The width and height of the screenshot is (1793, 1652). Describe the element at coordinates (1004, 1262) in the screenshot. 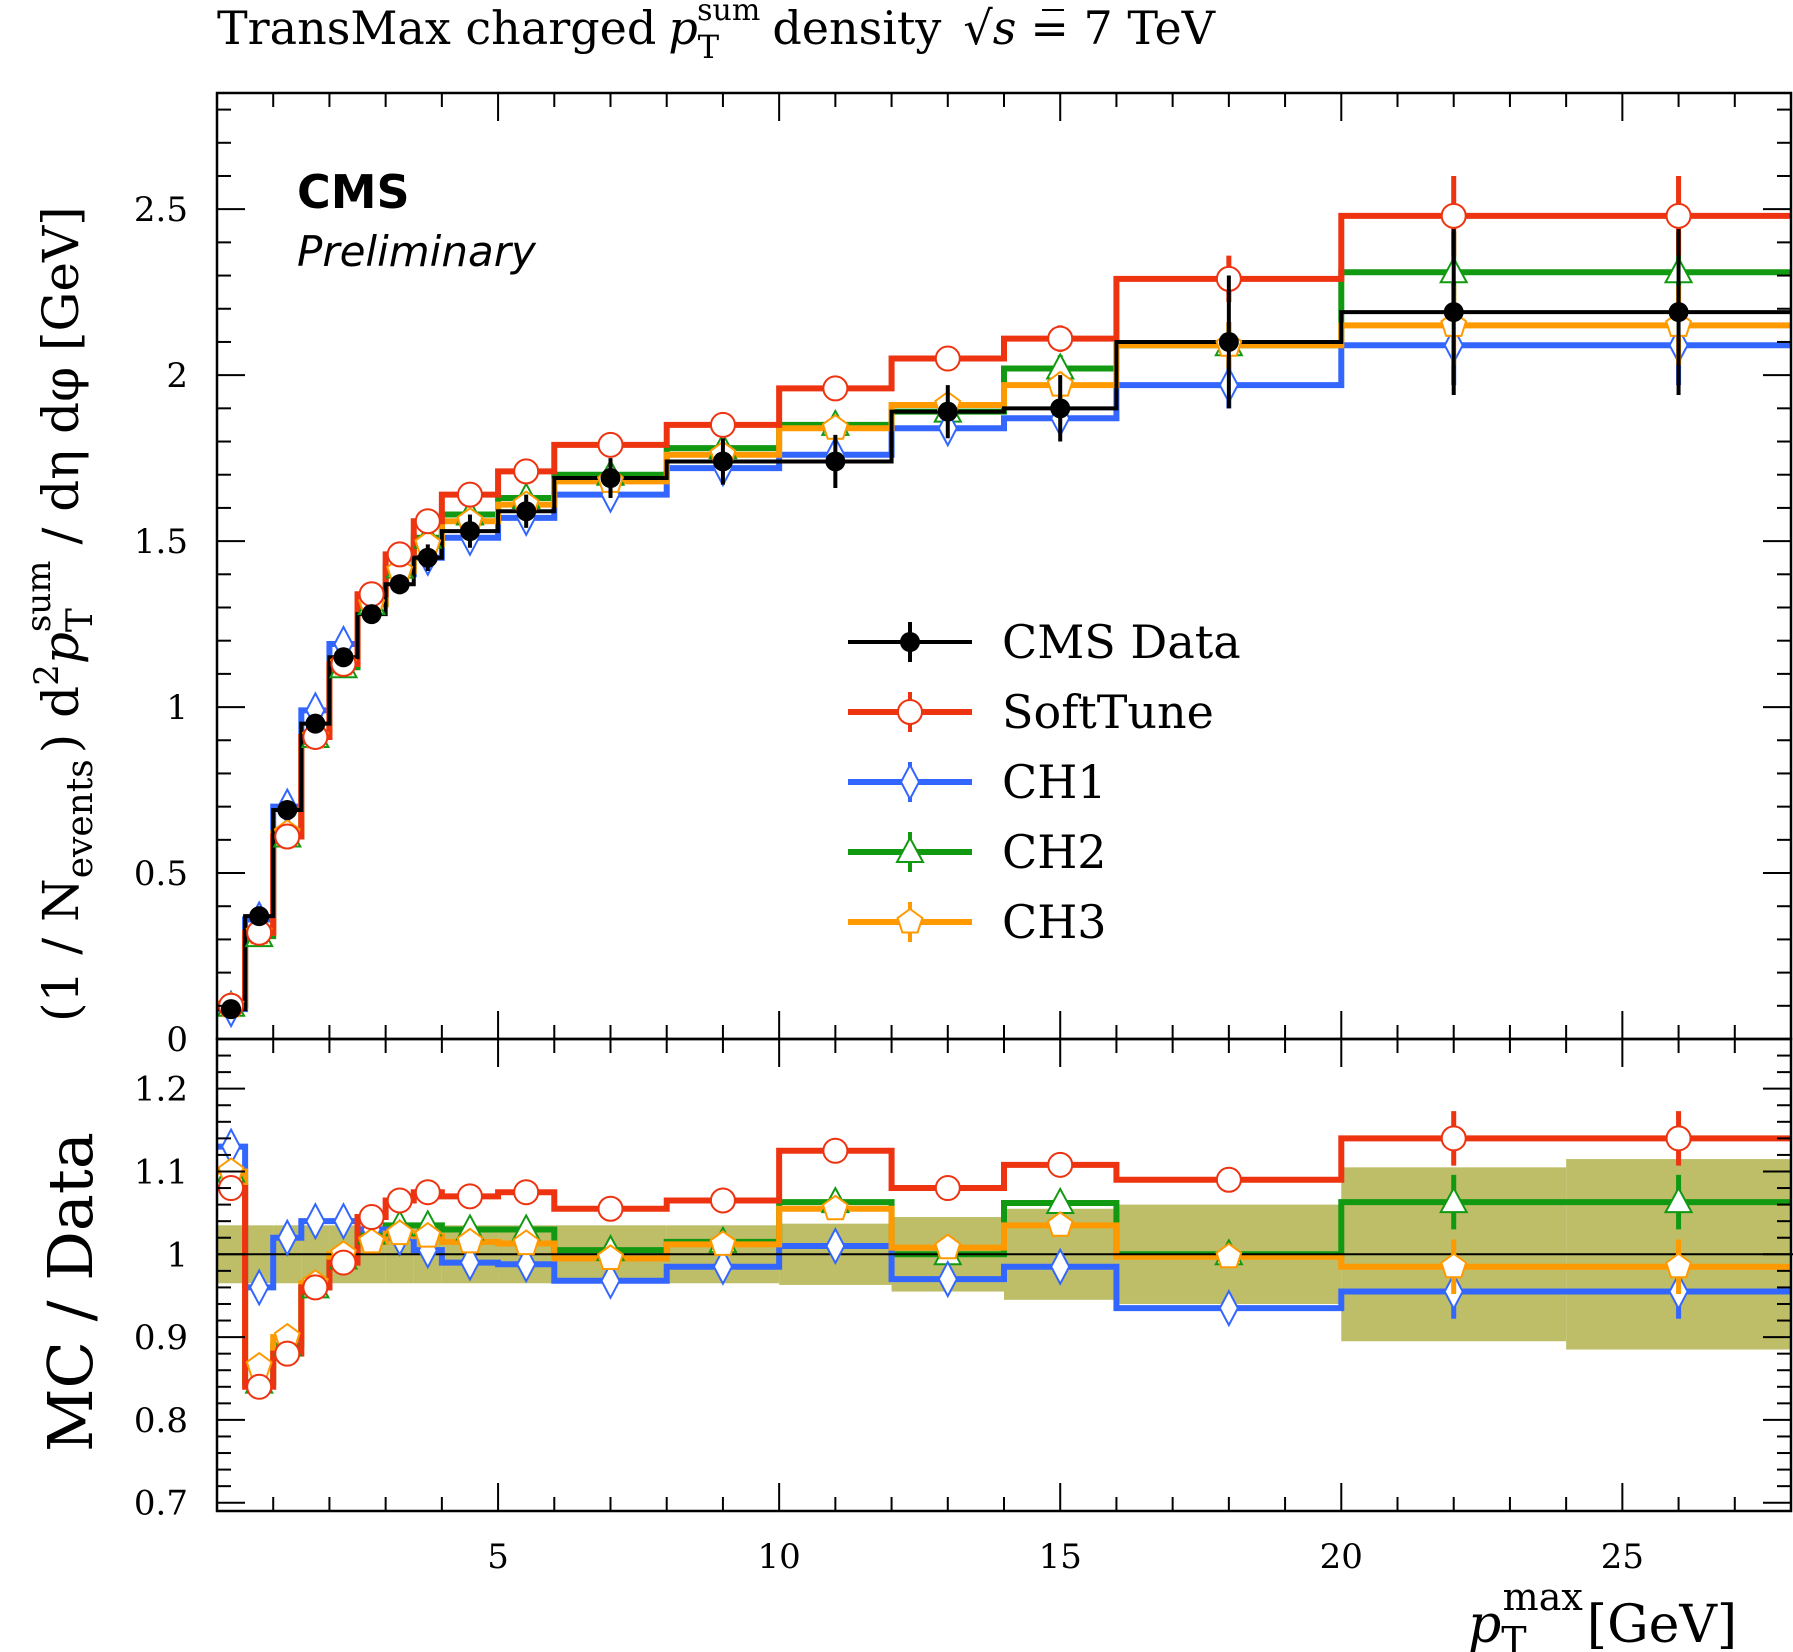

I see `ratio-line-softtune` at that location.